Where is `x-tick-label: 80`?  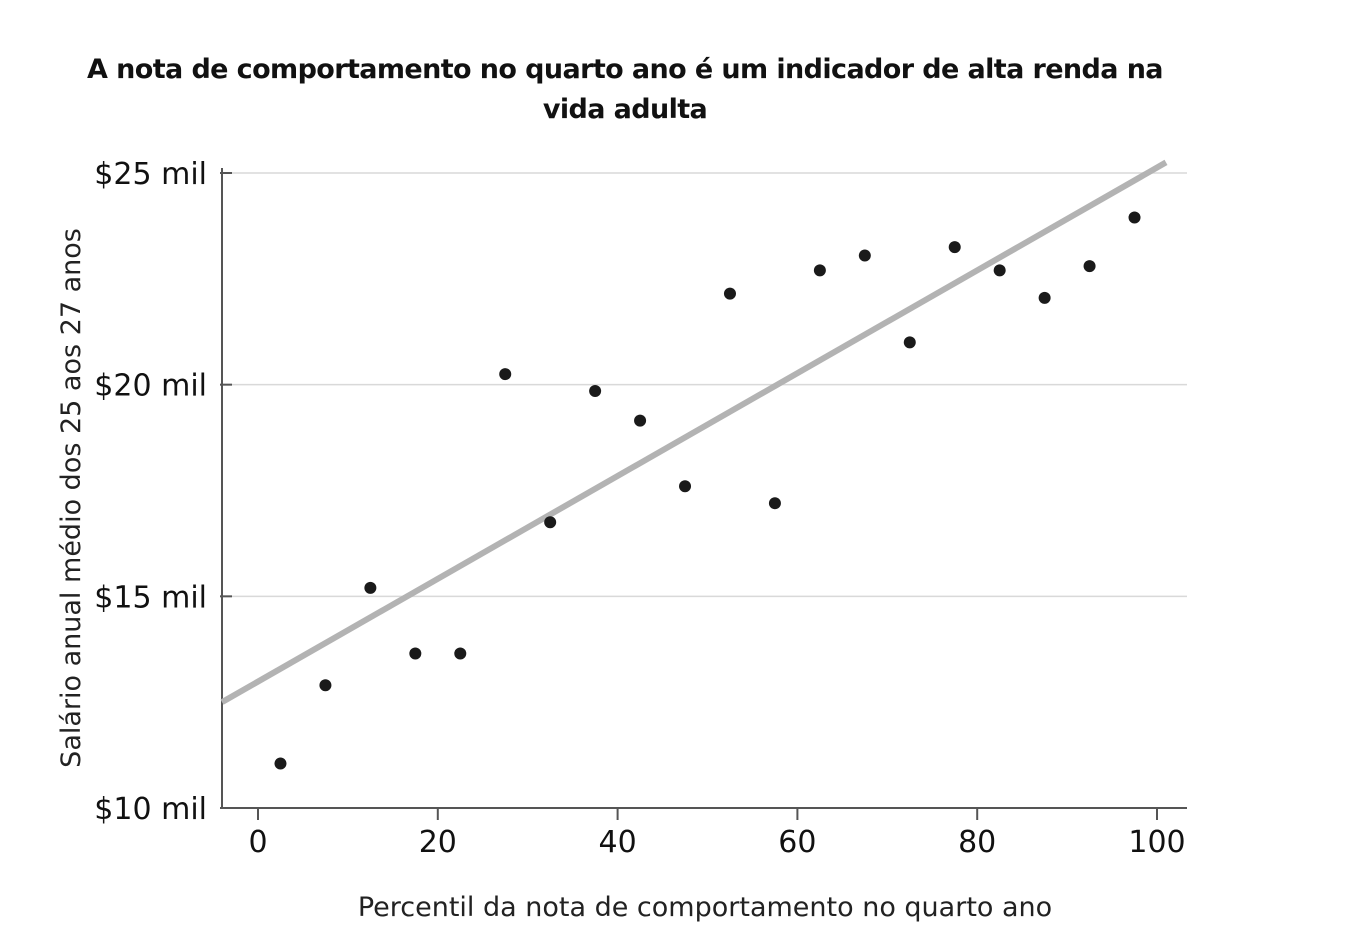
x-tick-label: 80 is located at coordinates (977, 842).